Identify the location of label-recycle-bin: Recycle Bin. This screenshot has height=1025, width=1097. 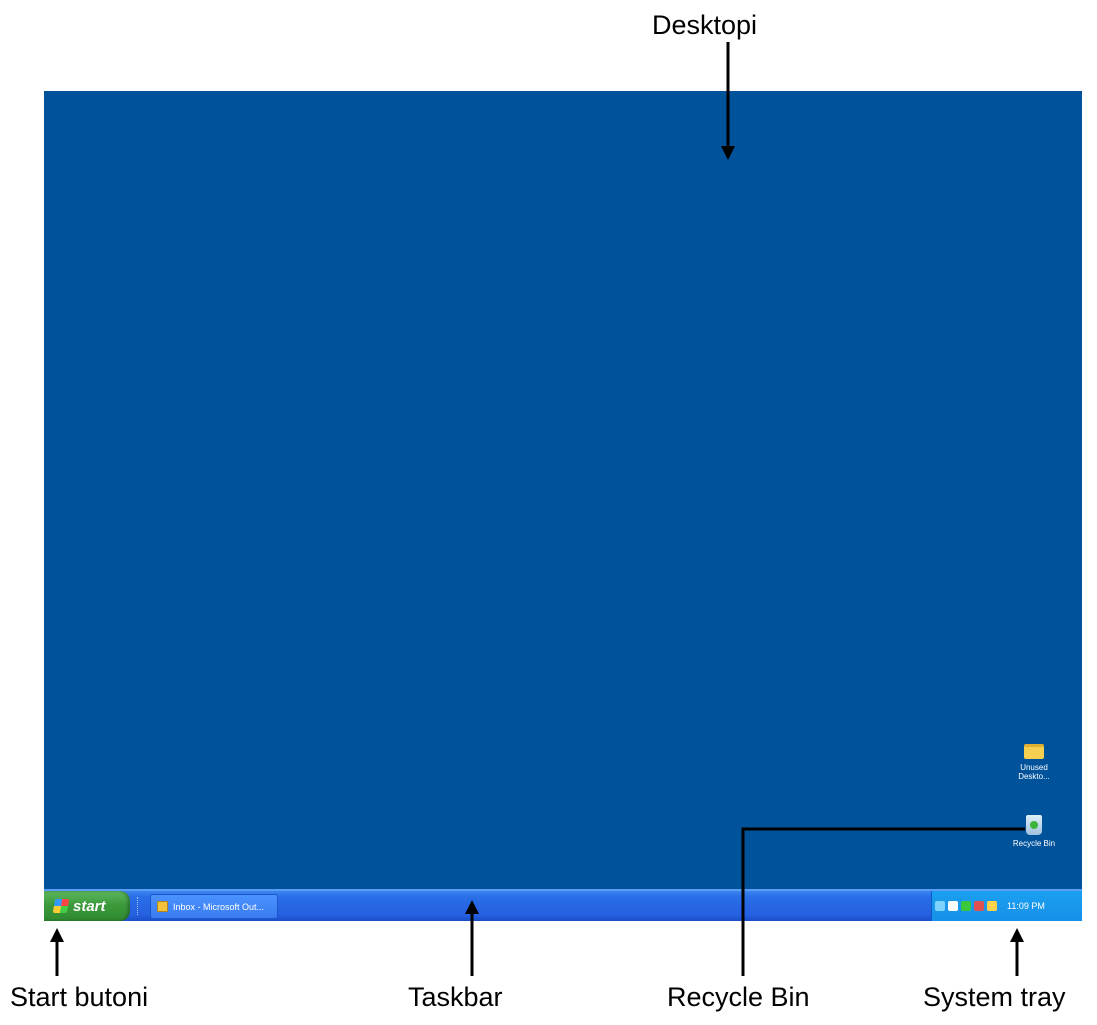
(738, 997).